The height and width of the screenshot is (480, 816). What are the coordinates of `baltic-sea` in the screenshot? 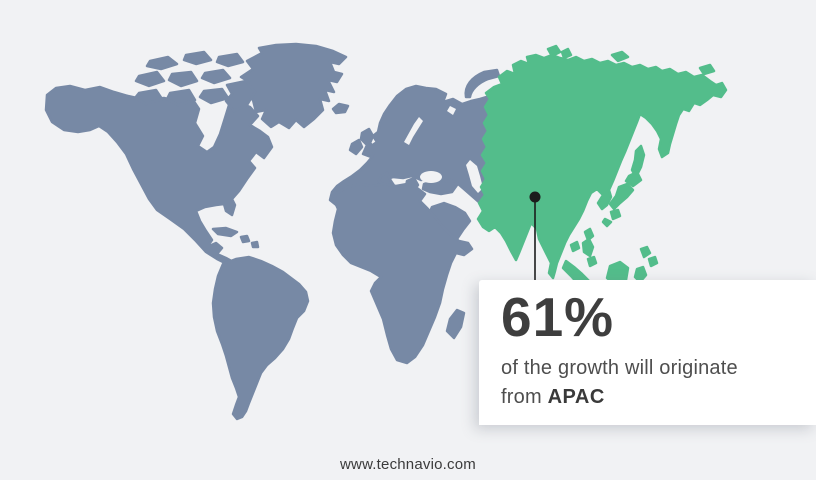 It's located at (413, 131).